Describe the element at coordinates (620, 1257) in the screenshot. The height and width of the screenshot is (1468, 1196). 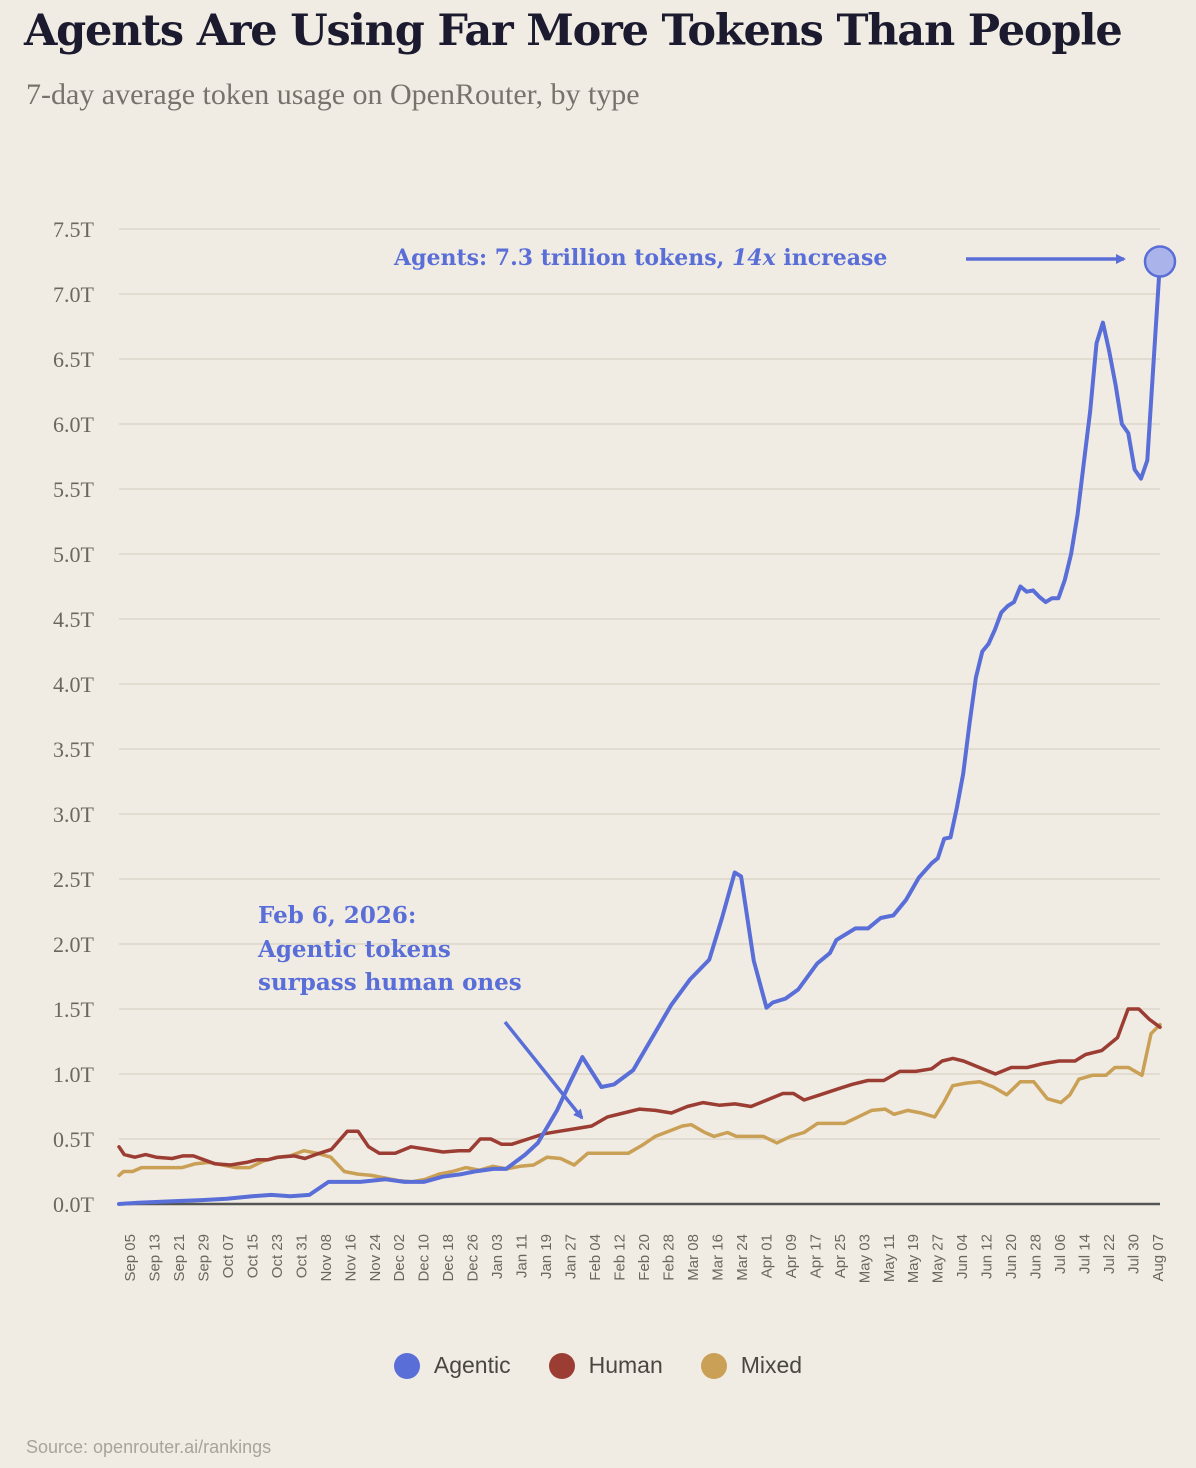
I see `x-tick-label: Feb 12` at that location.